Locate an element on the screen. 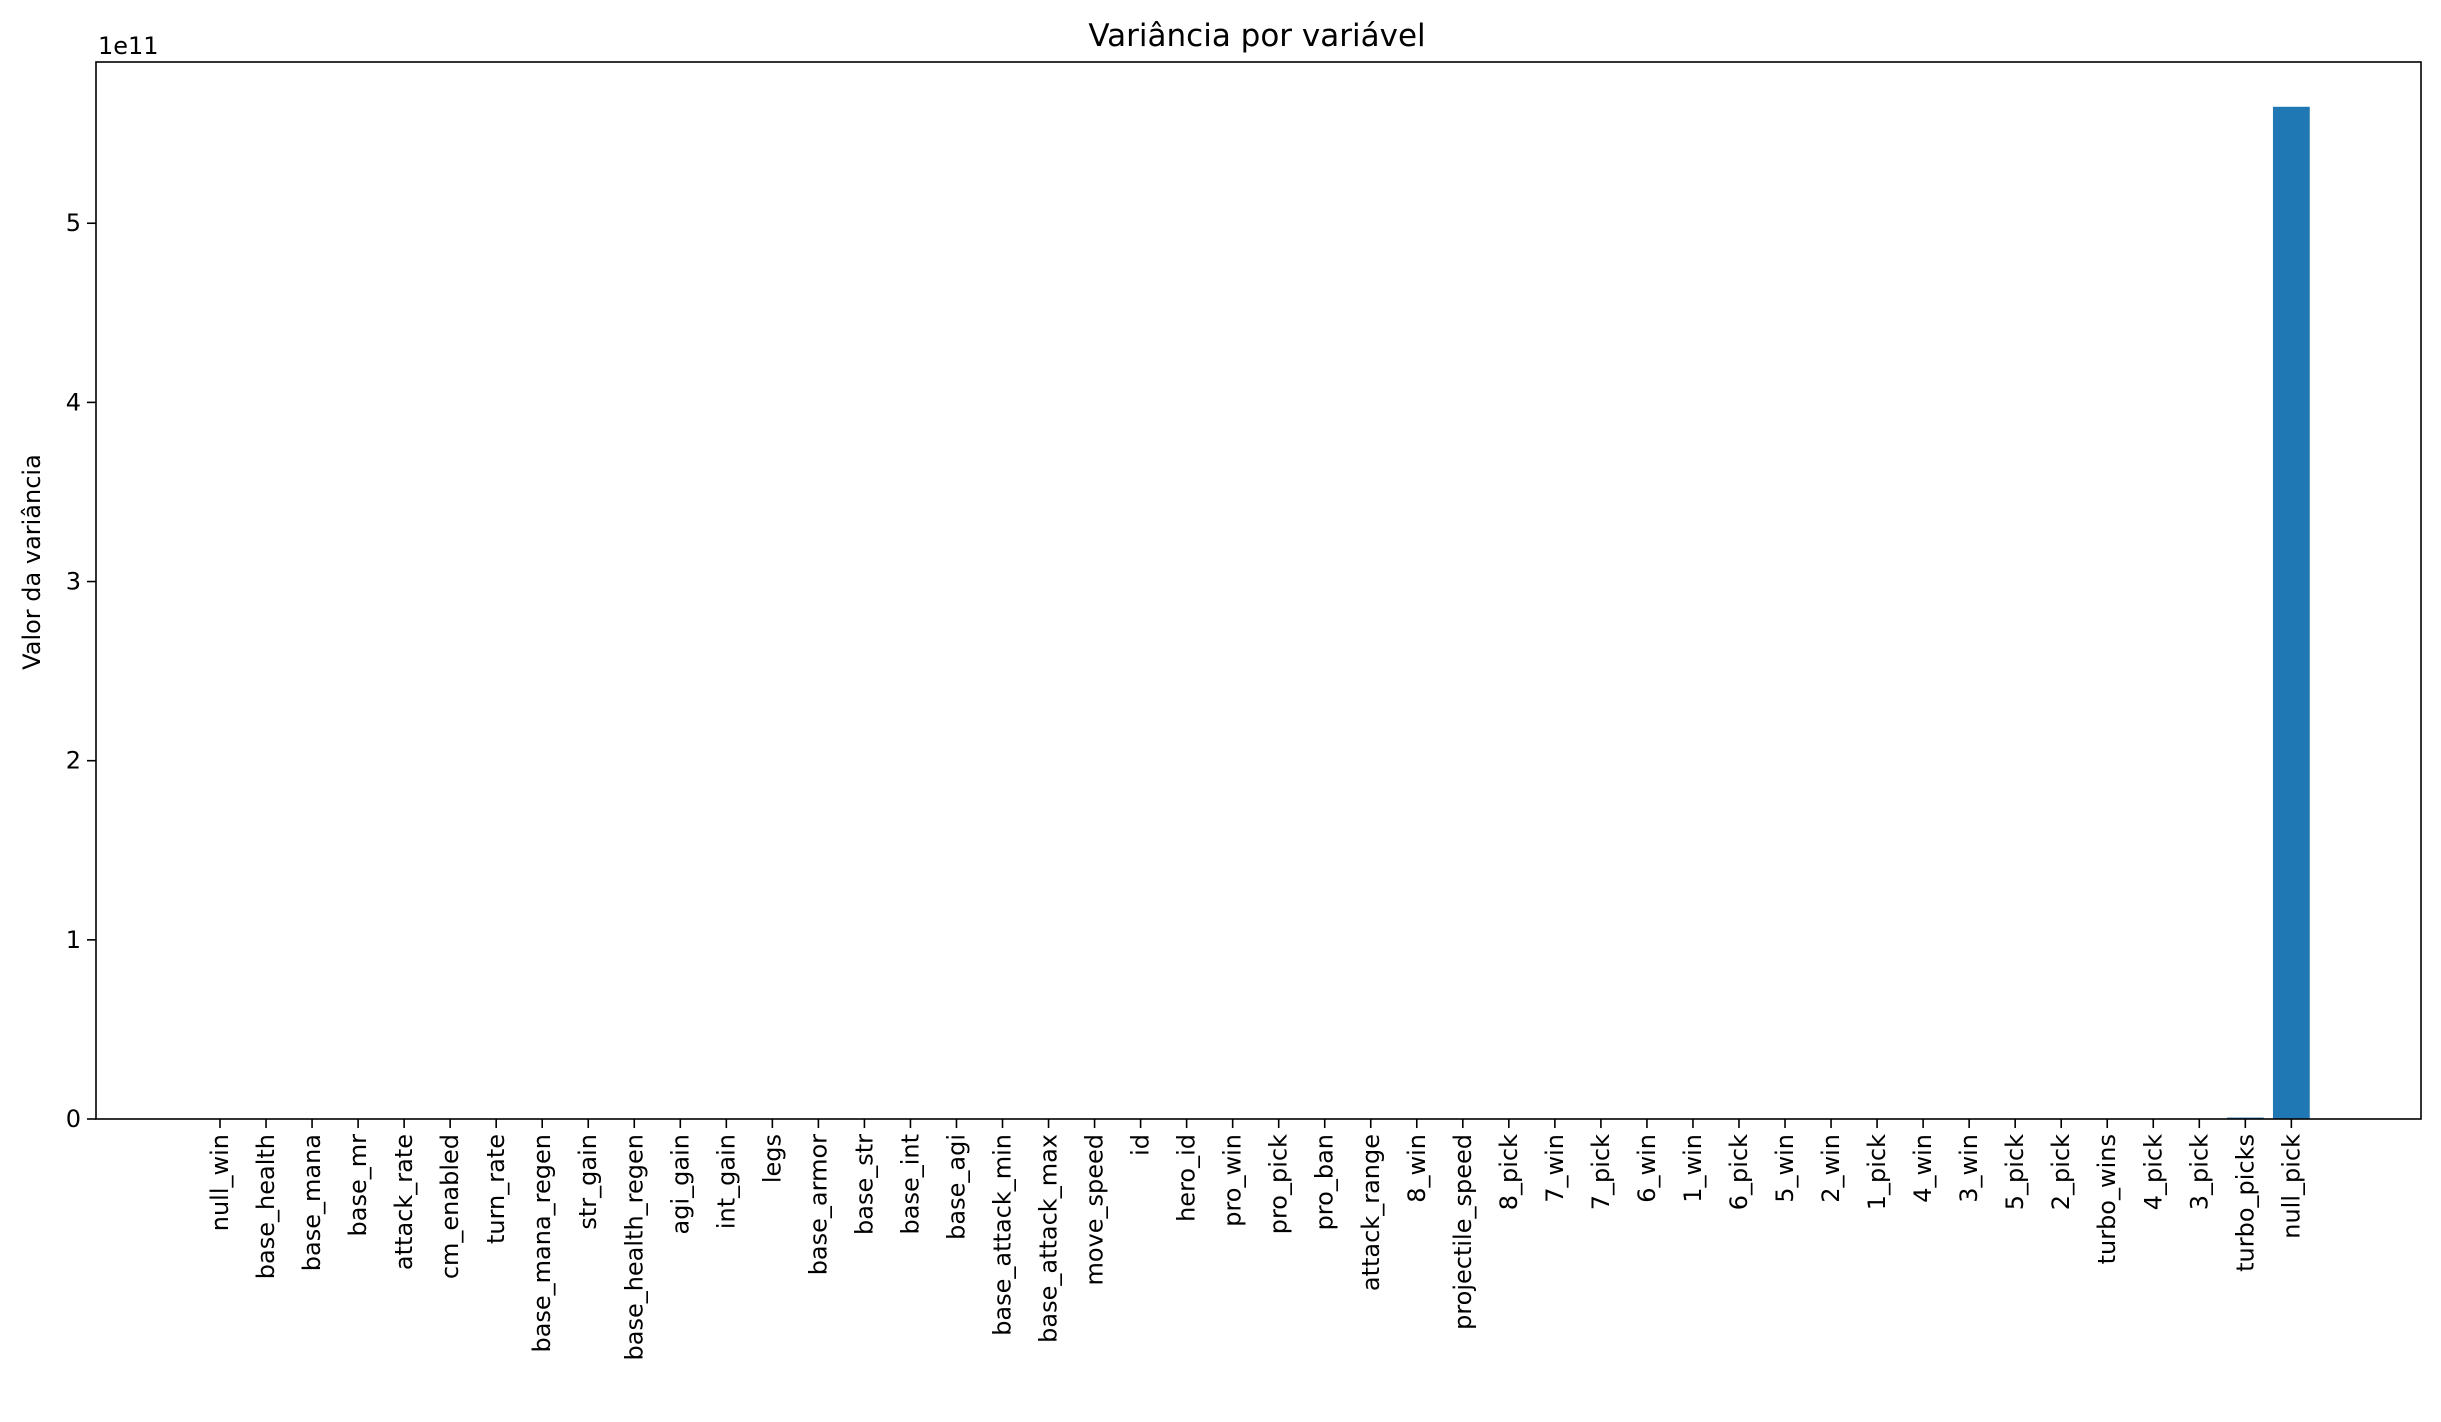  x-tick-label-8_pick: 8_pick is located at coordinates (1509, 1172).